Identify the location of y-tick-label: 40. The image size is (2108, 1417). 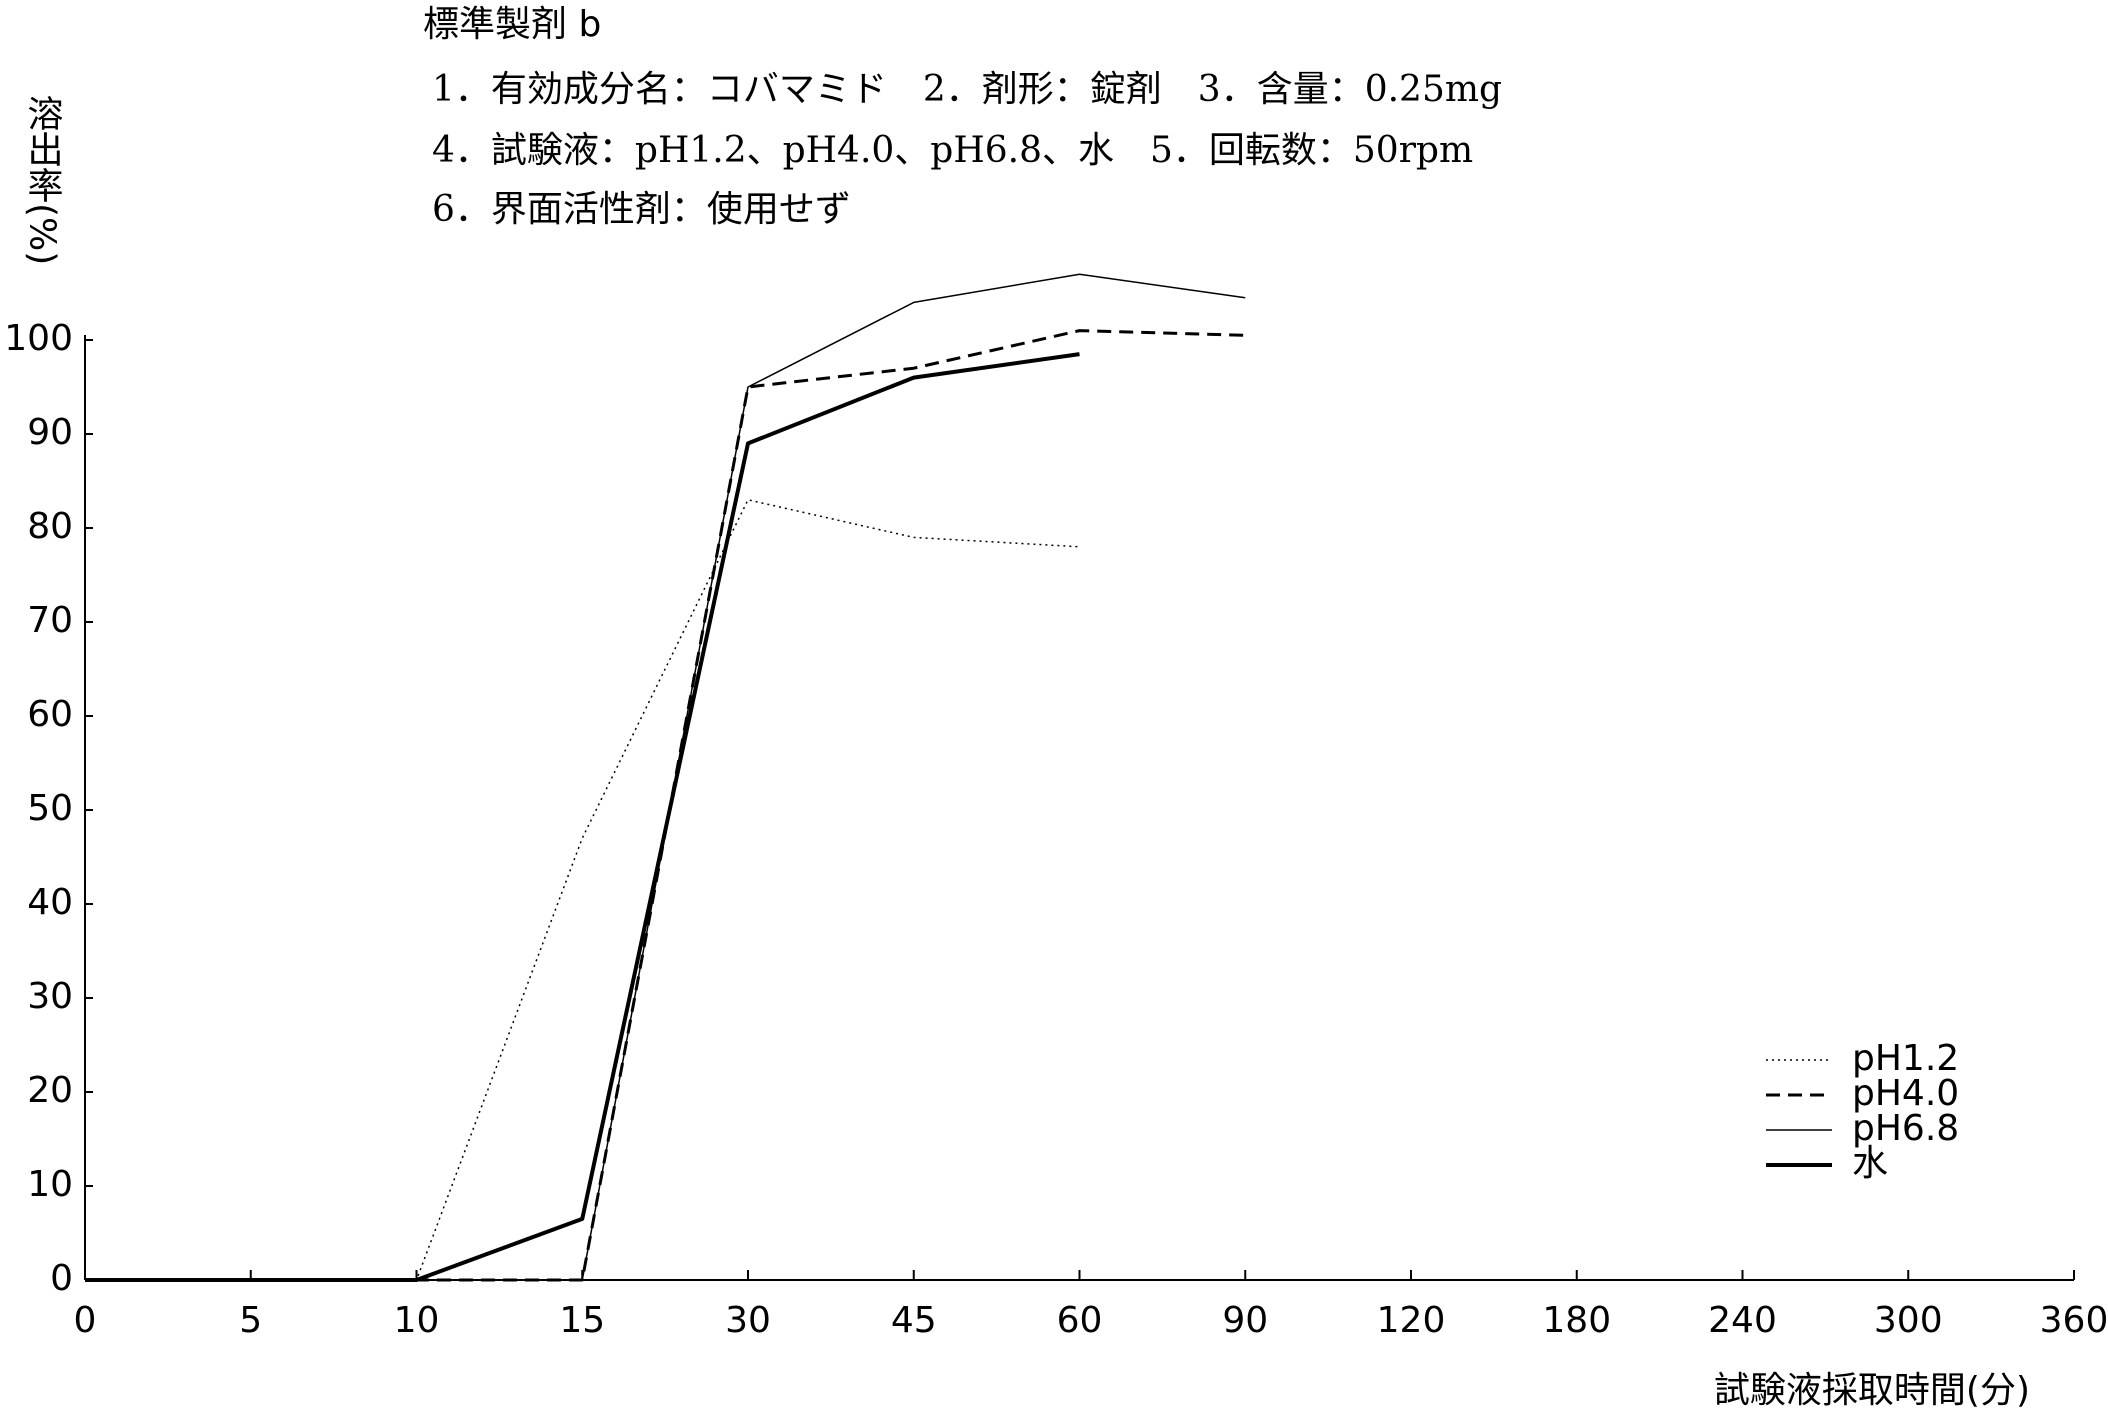
(50, 902).